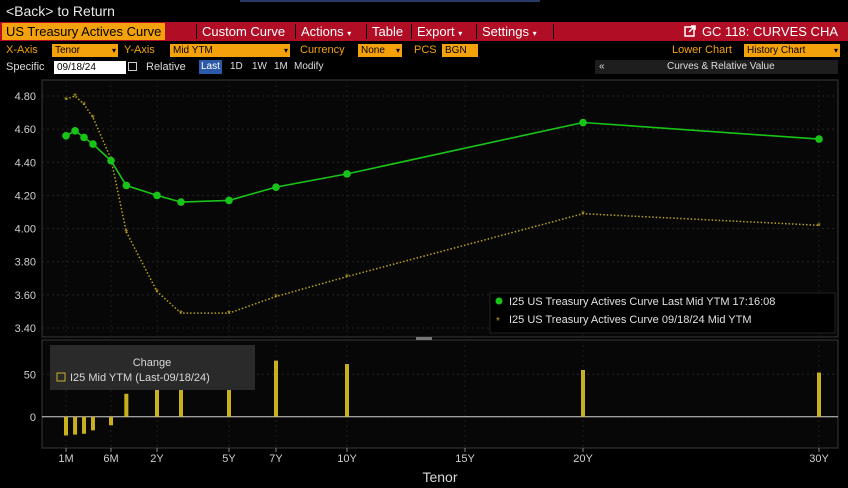 The height and width of the screenshot is (488, 848). What do you see at coordinates (61, 377) in the screenshot?
I see `lower-legend-marker` at bounding box center [61, 377].